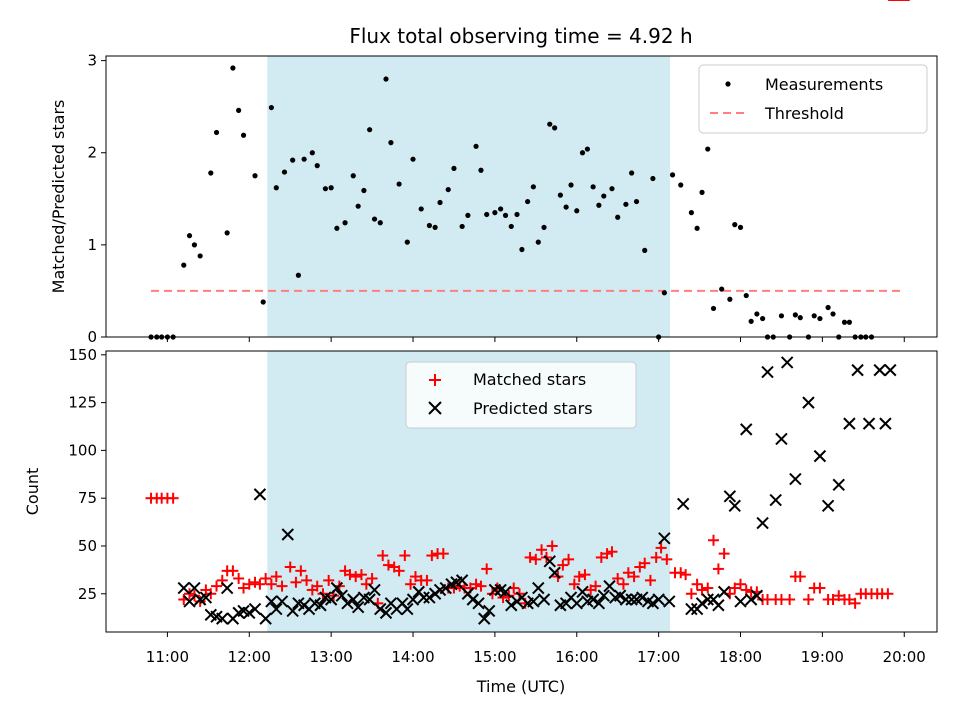  What do you see at coordinates (92, 337) in the screenshot?
I see `y-tick-label: 0` at bounding box center [92, 337].